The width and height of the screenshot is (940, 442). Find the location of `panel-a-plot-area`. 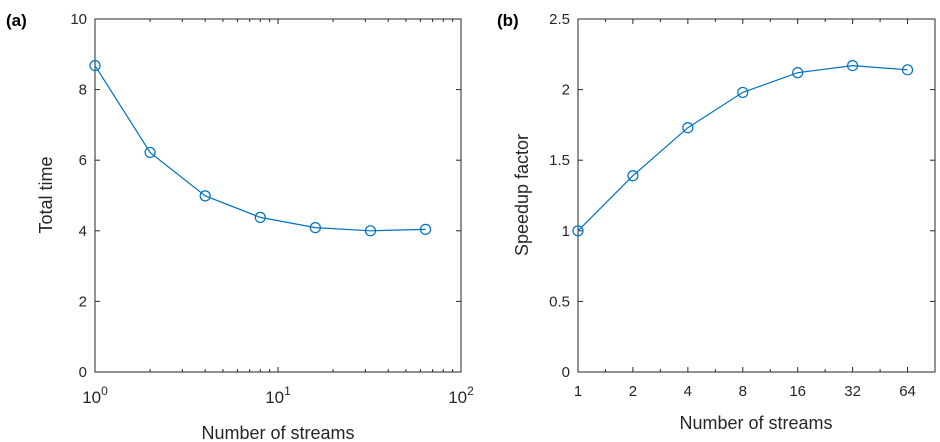

panel-a-plot-area is located at coordinates (260, 148).